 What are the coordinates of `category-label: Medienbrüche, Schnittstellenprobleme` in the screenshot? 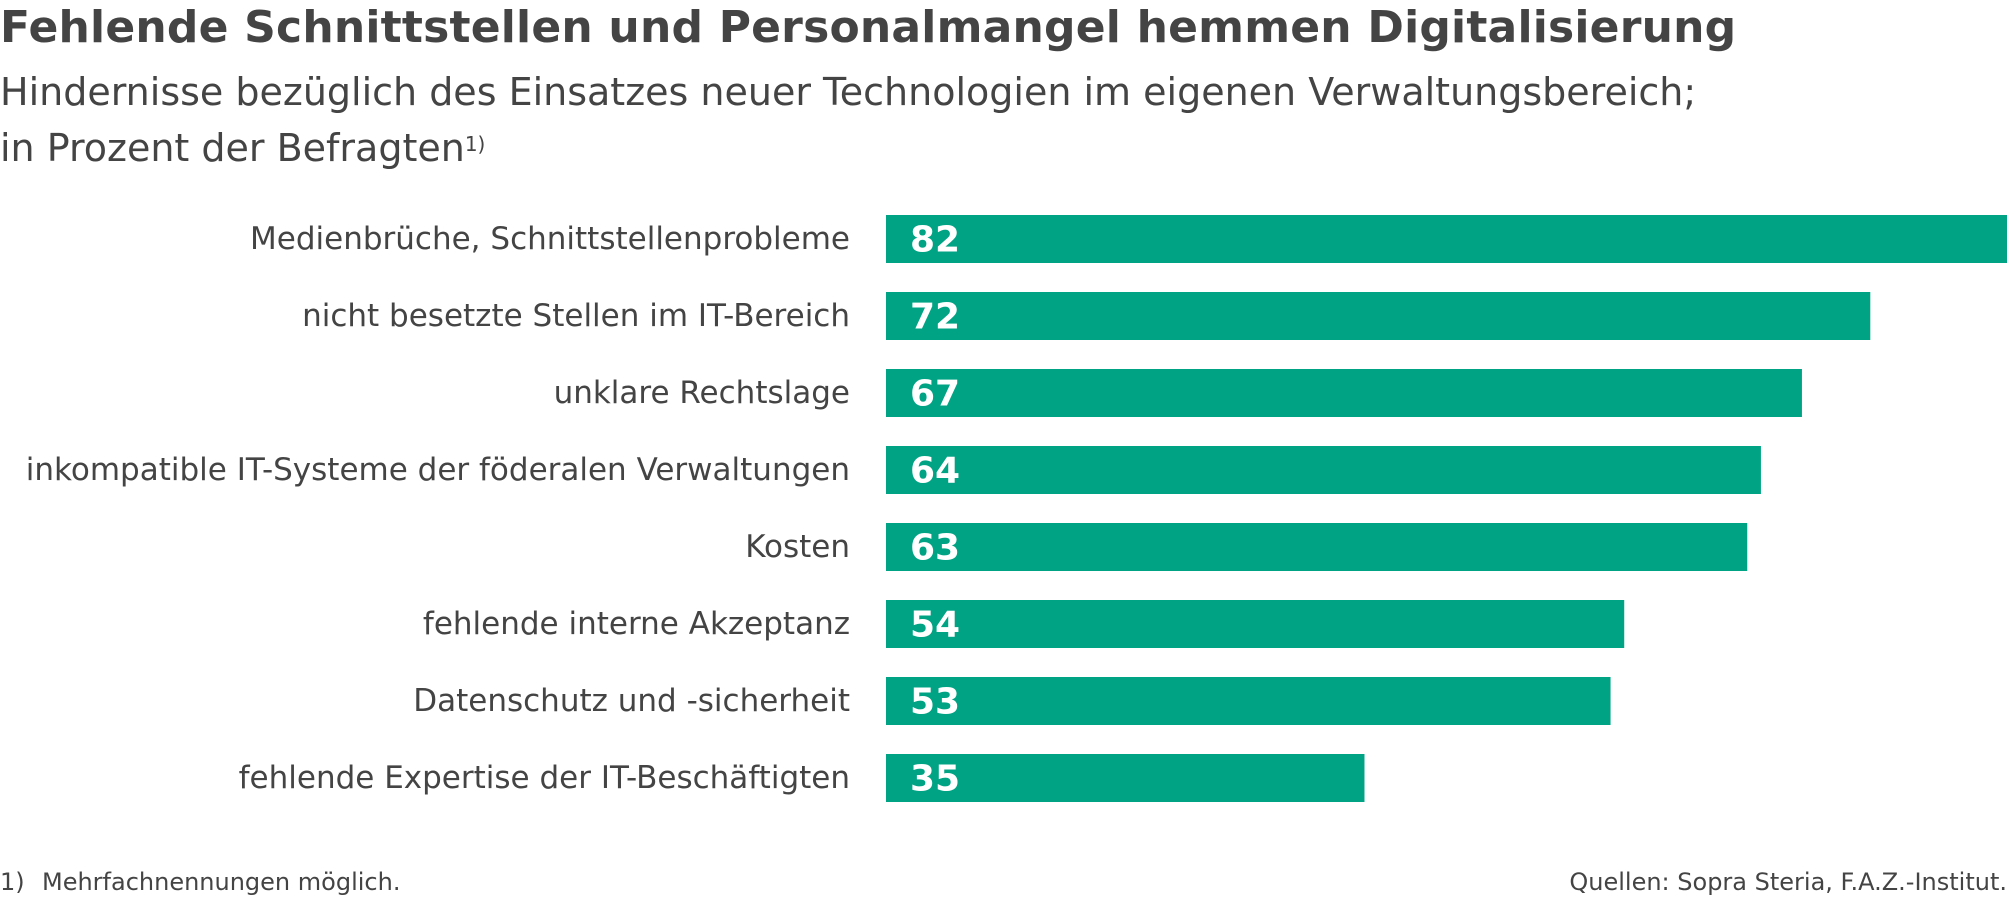 It's located at (550, 239).